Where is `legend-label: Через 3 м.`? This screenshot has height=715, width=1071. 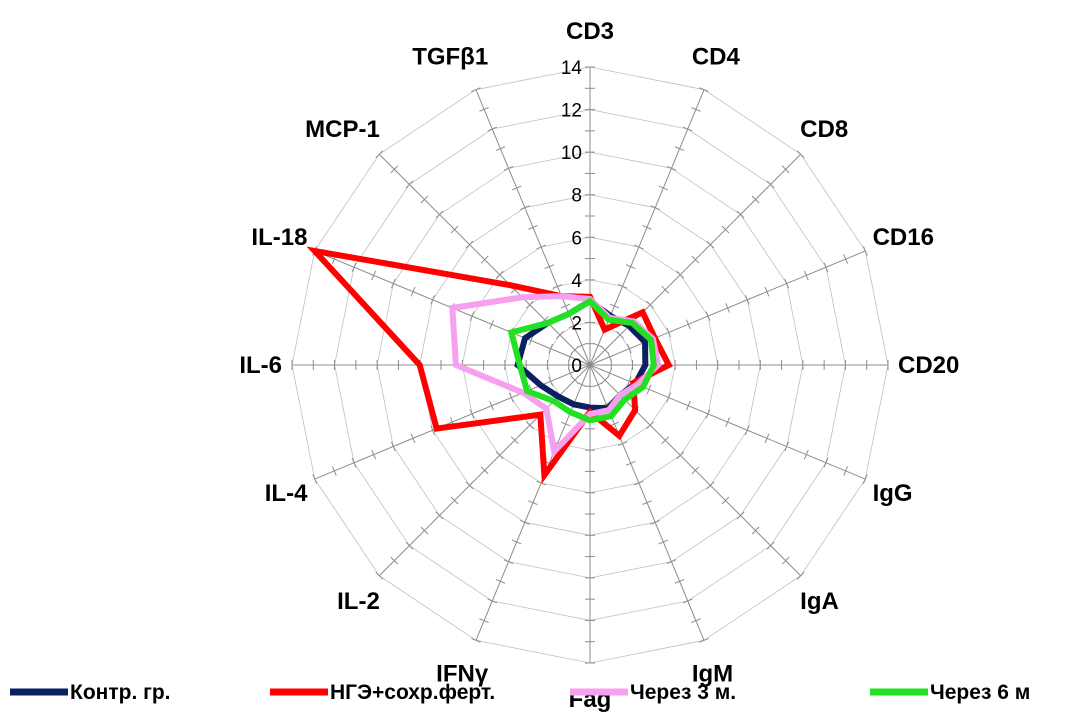
legend-label: Через 3 м. is located at coordinates (683, 692).